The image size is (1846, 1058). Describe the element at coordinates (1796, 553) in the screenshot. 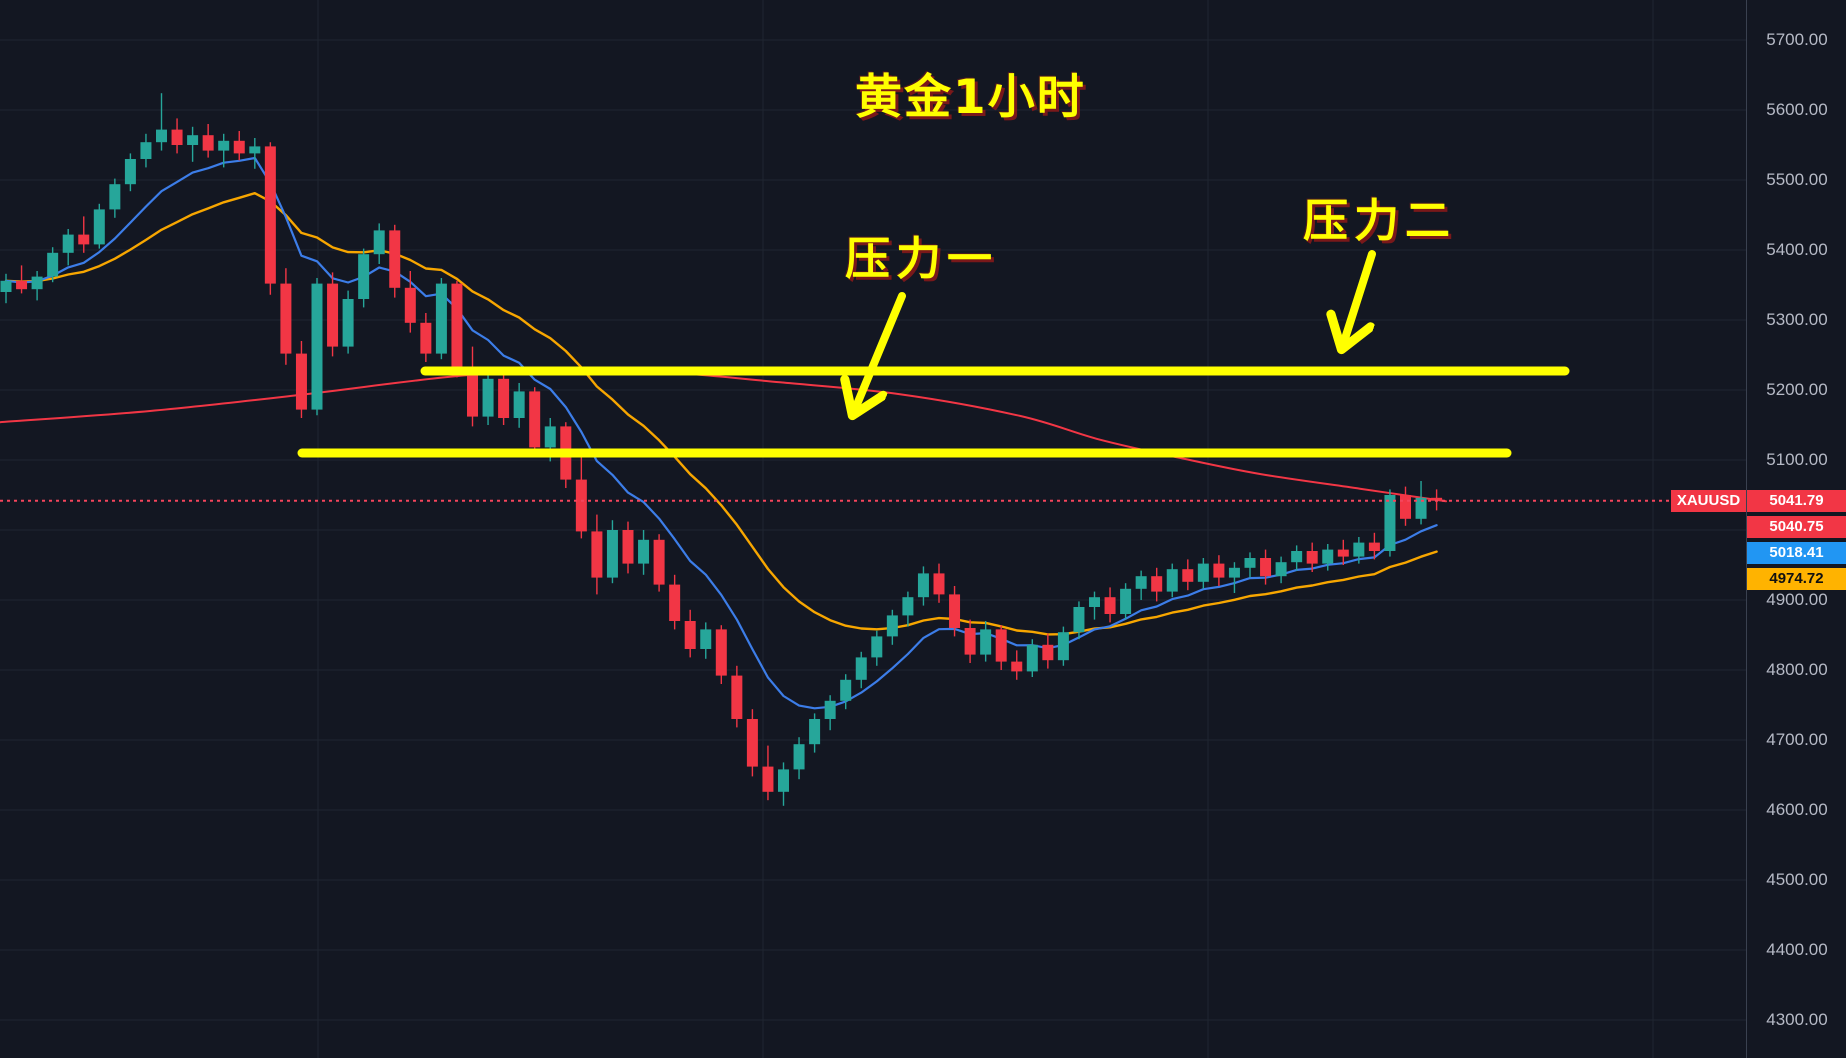

I see `ma-fast-value-tag: 5018.41` at that location.